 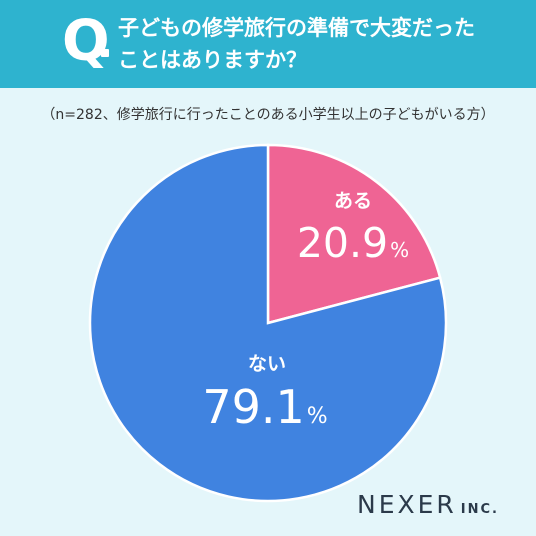 What do you see at coordinates (353, 201) in the screenshot?
I see `slice-label-aru: ある` at bounding box center [353, 201].